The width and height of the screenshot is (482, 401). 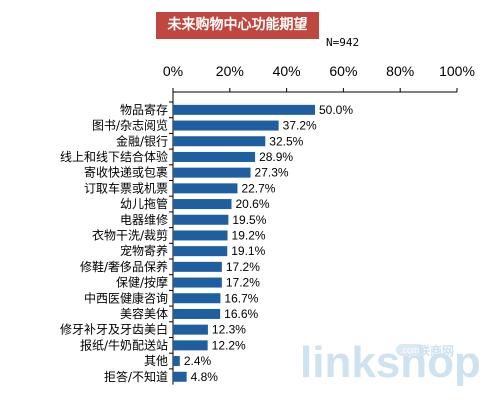 I want to click on data-label: 4.8%, so click(x=205, y=377).